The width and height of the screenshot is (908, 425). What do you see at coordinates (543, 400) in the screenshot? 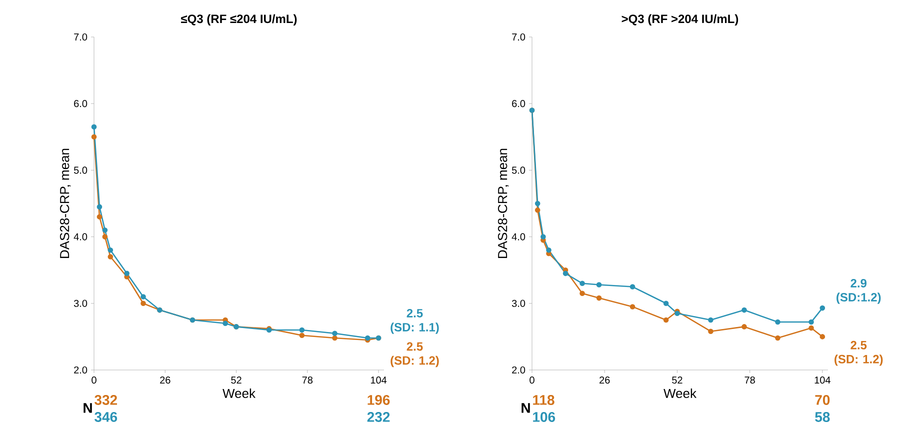
I see `text: 118` at bounding box center [543, 400].